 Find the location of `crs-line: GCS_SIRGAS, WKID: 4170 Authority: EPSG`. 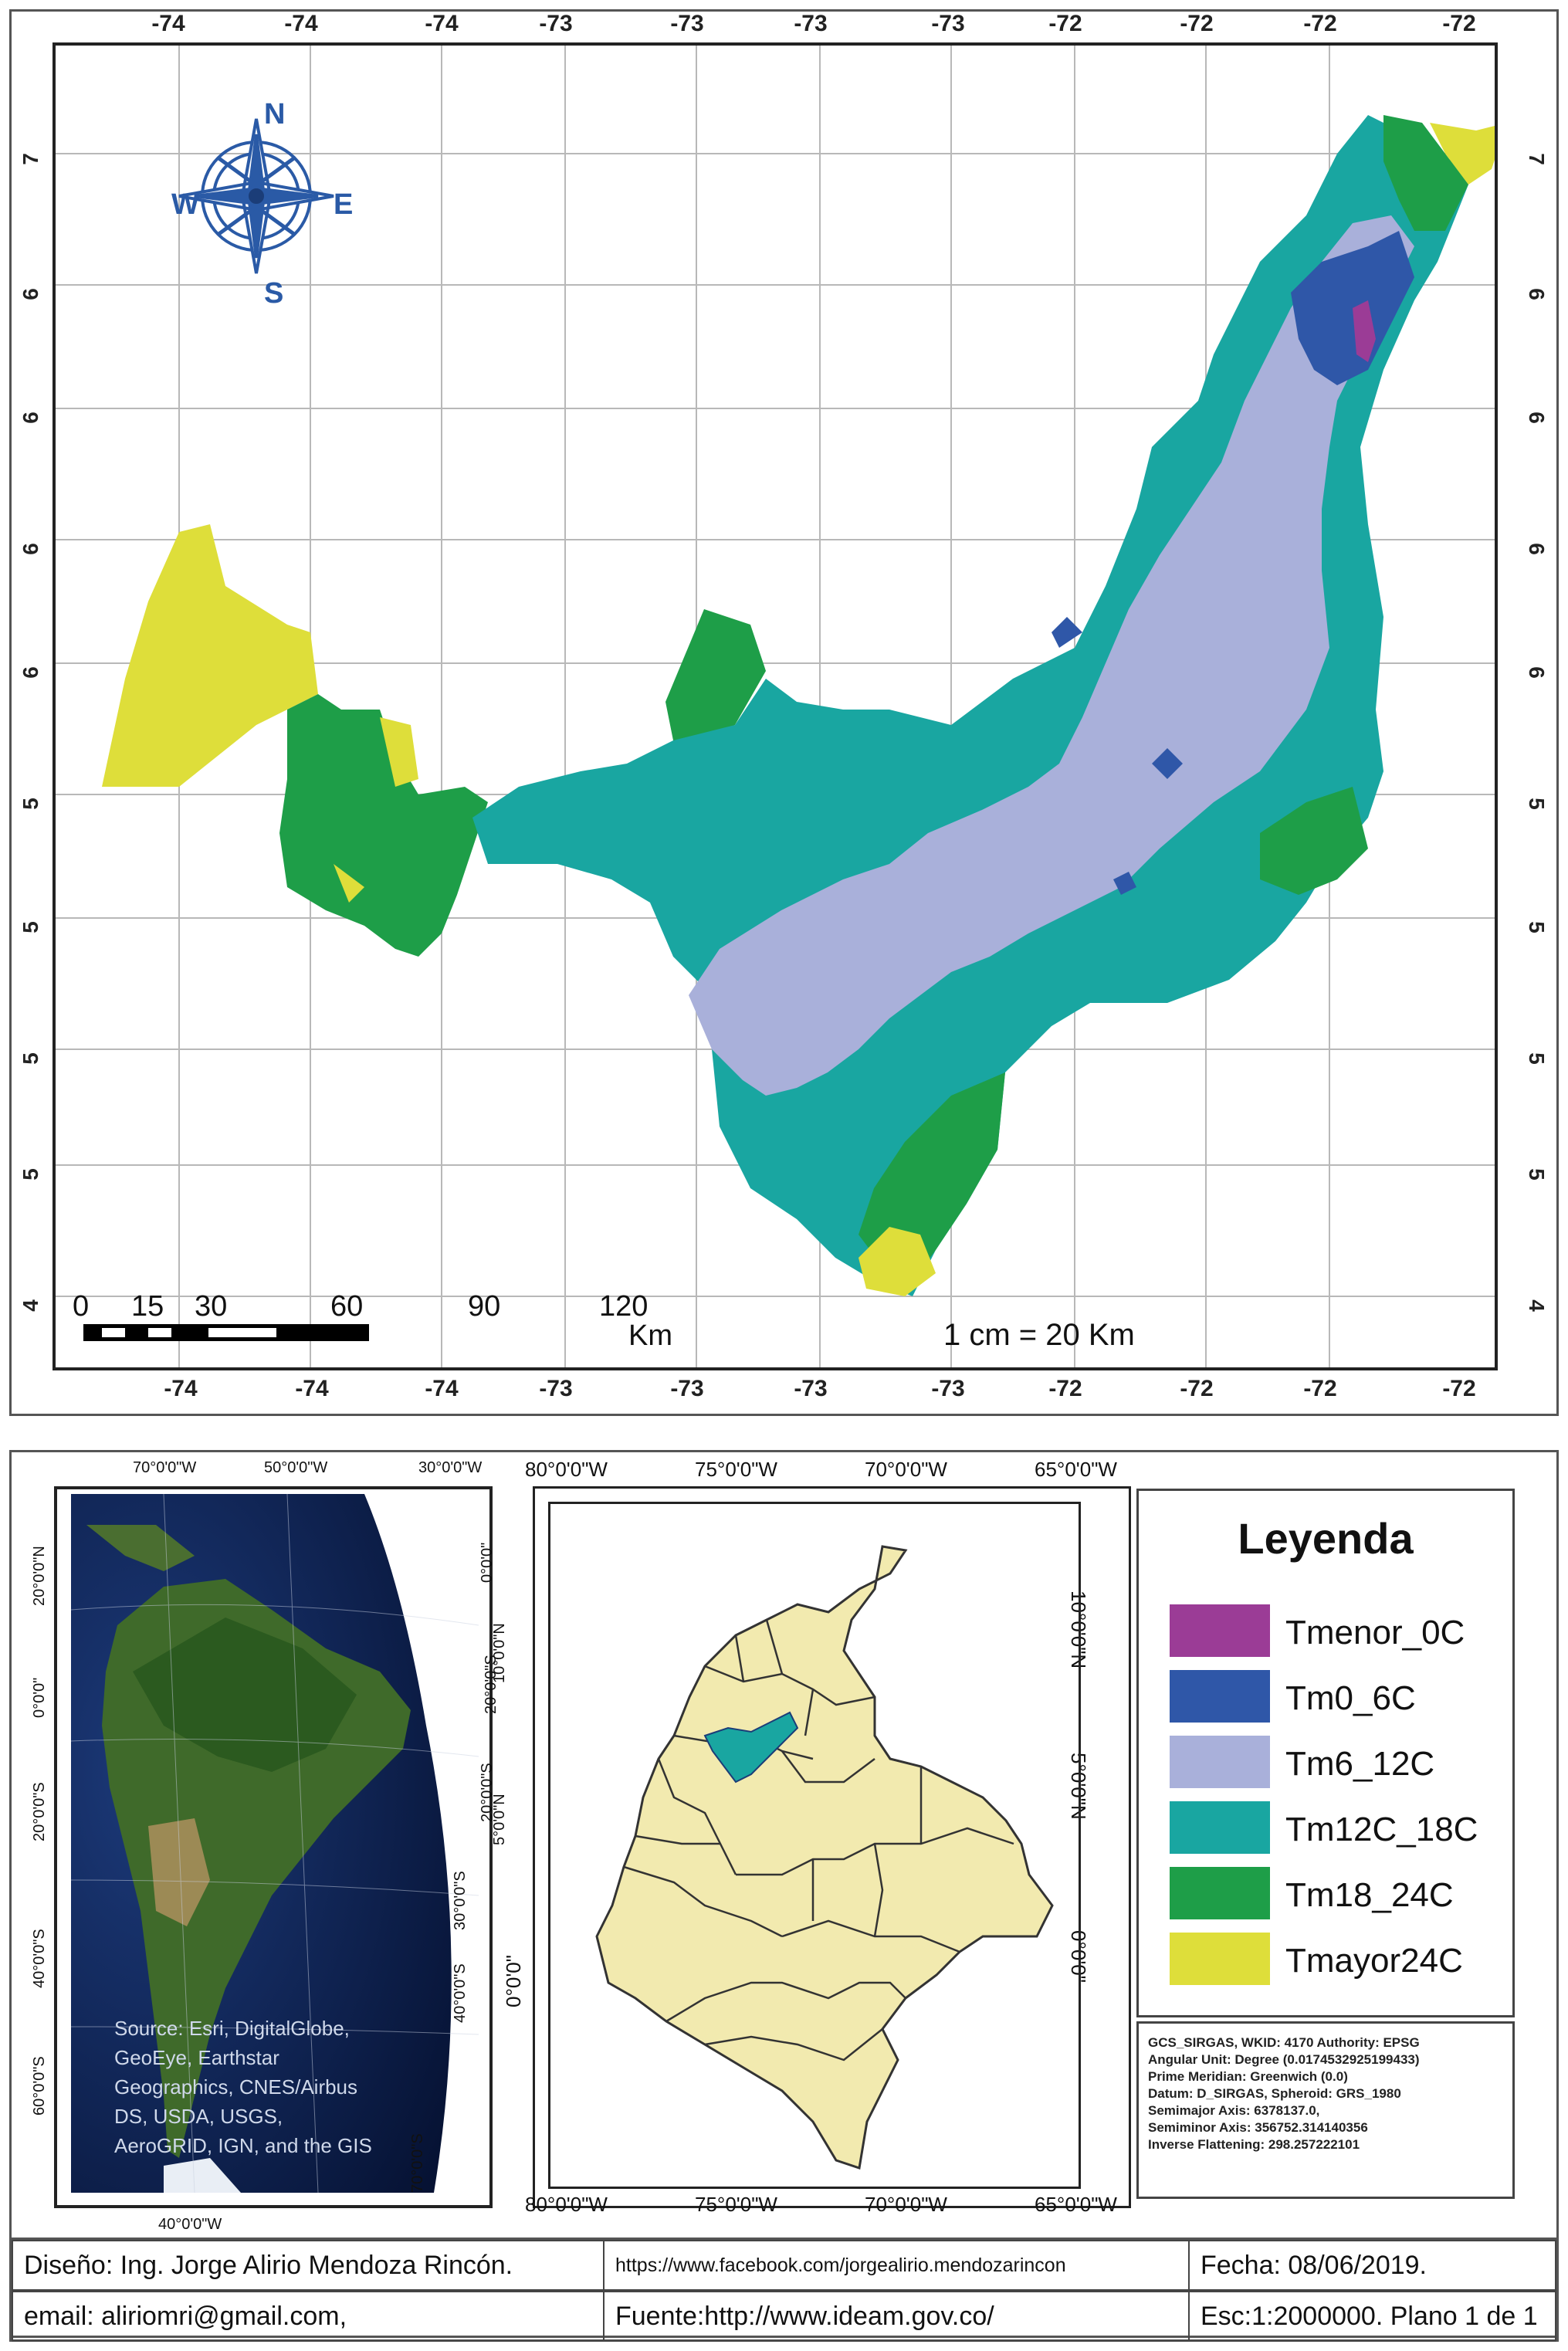

crs-line: GCS_SIRGAS, WKID: 4170 Authority: EPSG is located at coordinates (1284, 2042).